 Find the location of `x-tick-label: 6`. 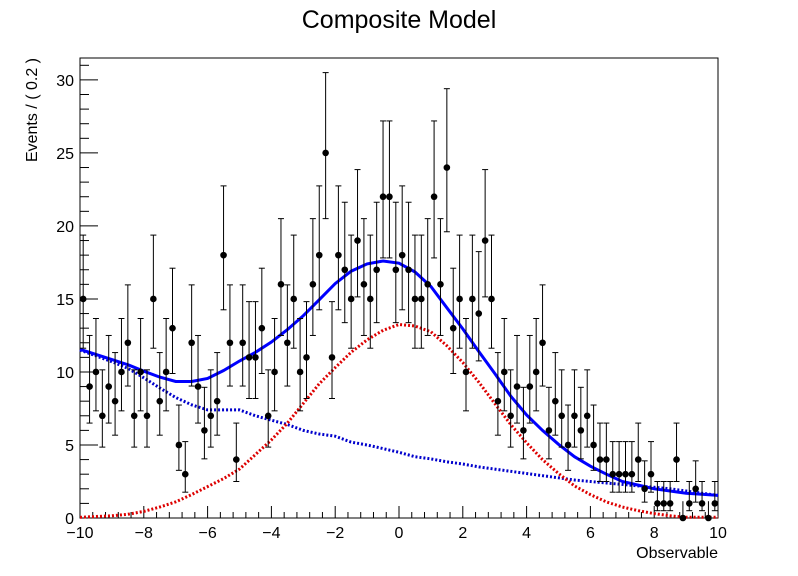

x-tick-label: 6 is located at coordinates (590, 533).